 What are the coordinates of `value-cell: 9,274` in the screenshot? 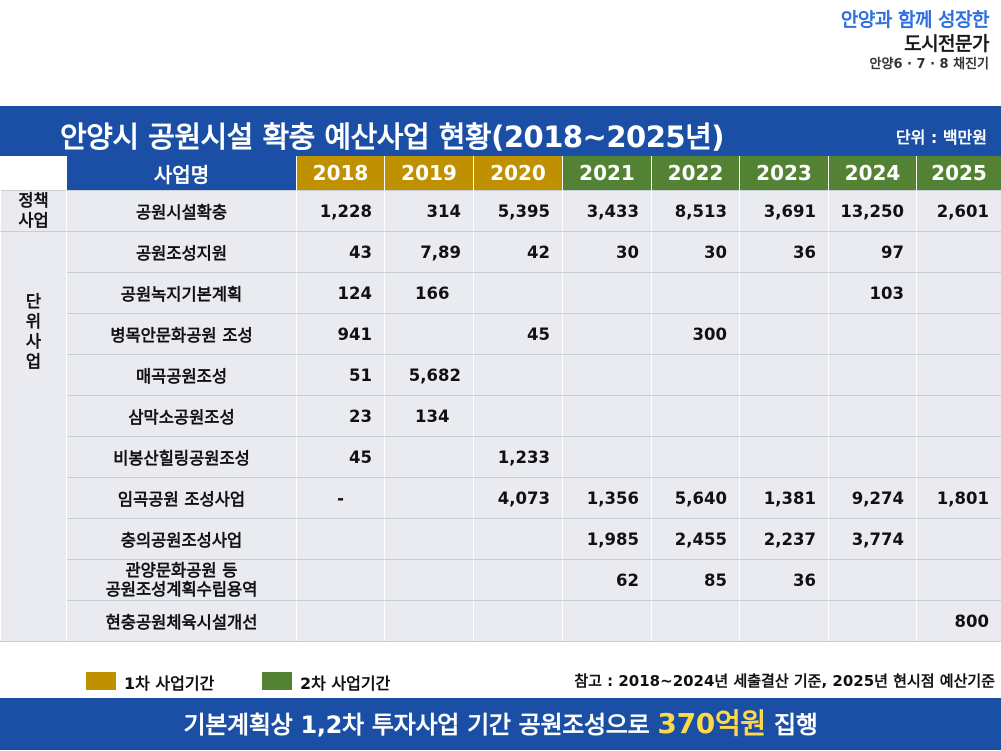 It's located at (873, 498).